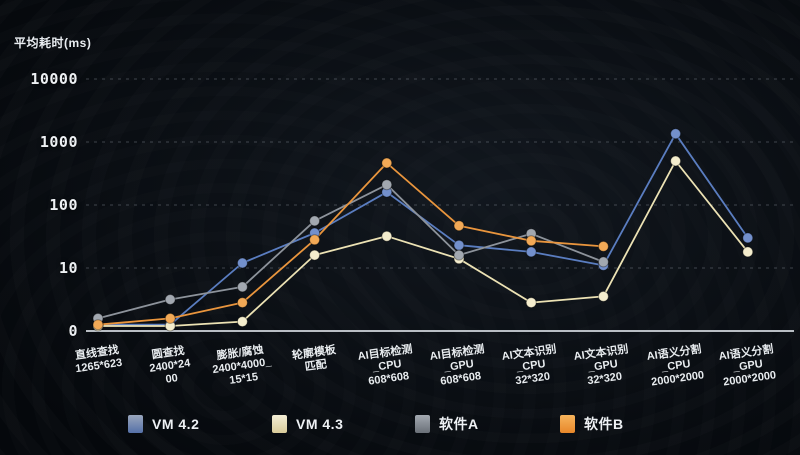 The image size is (800, 455). I want to click on y-tick-100: 100, so click(63, 205).